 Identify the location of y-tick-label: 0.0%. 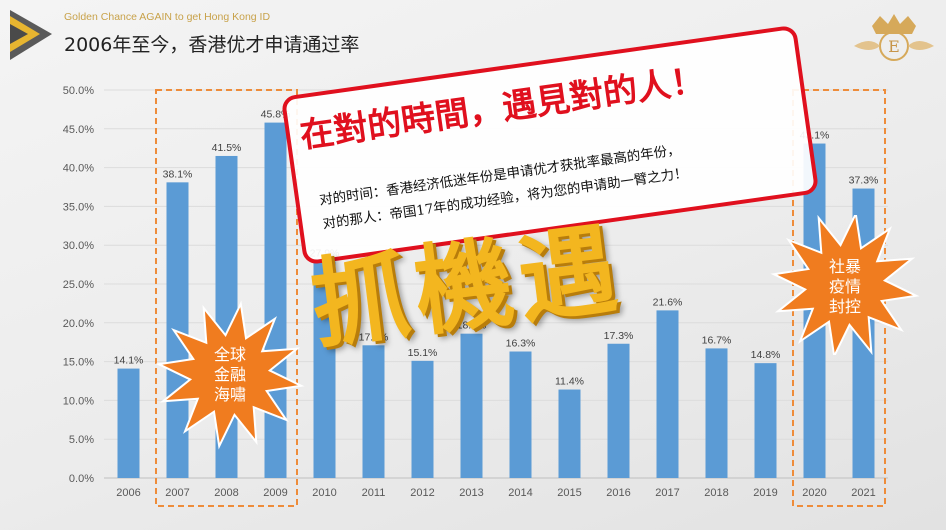
(81, 479).